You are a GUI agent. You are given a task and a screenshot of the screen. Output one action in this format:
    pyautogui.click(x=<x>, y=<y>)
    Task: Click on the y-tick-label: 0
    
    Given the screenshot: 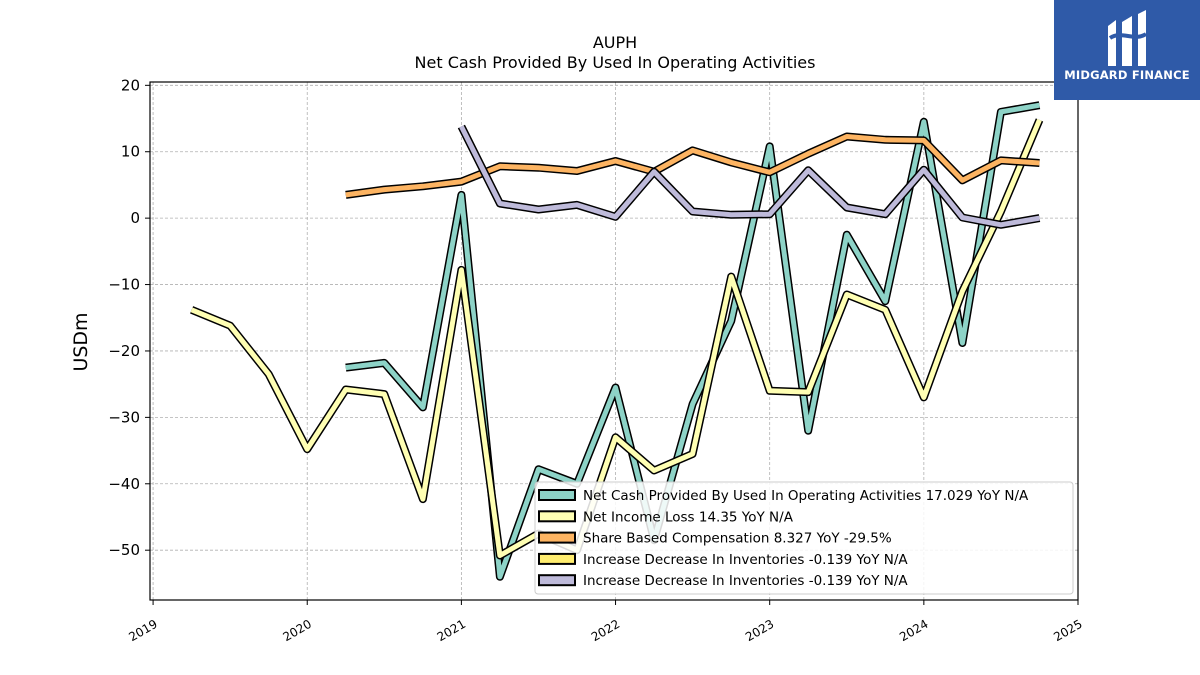 What is the action you would take?
    pyautogui.click(x=135, y=218)
    